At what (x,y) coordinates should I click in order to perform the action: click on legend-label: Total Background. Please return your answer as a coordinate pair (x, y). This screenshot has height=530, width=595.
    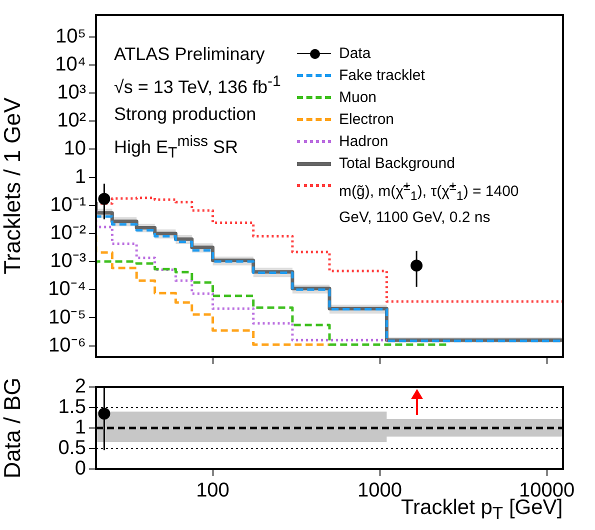
    Looking at the image, I should click on (397, 164).